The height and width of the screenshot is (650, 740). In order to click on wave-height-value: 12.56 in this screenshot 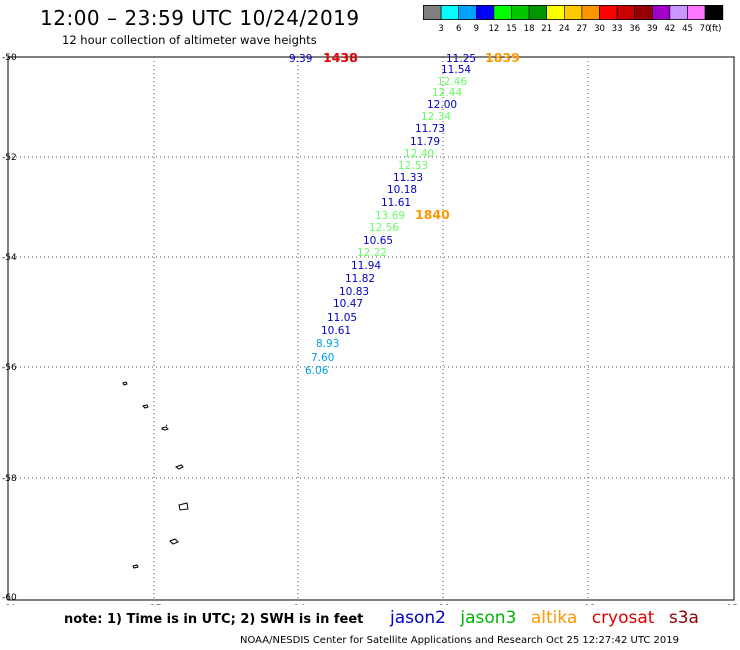, I will do `click(384, 228)`.